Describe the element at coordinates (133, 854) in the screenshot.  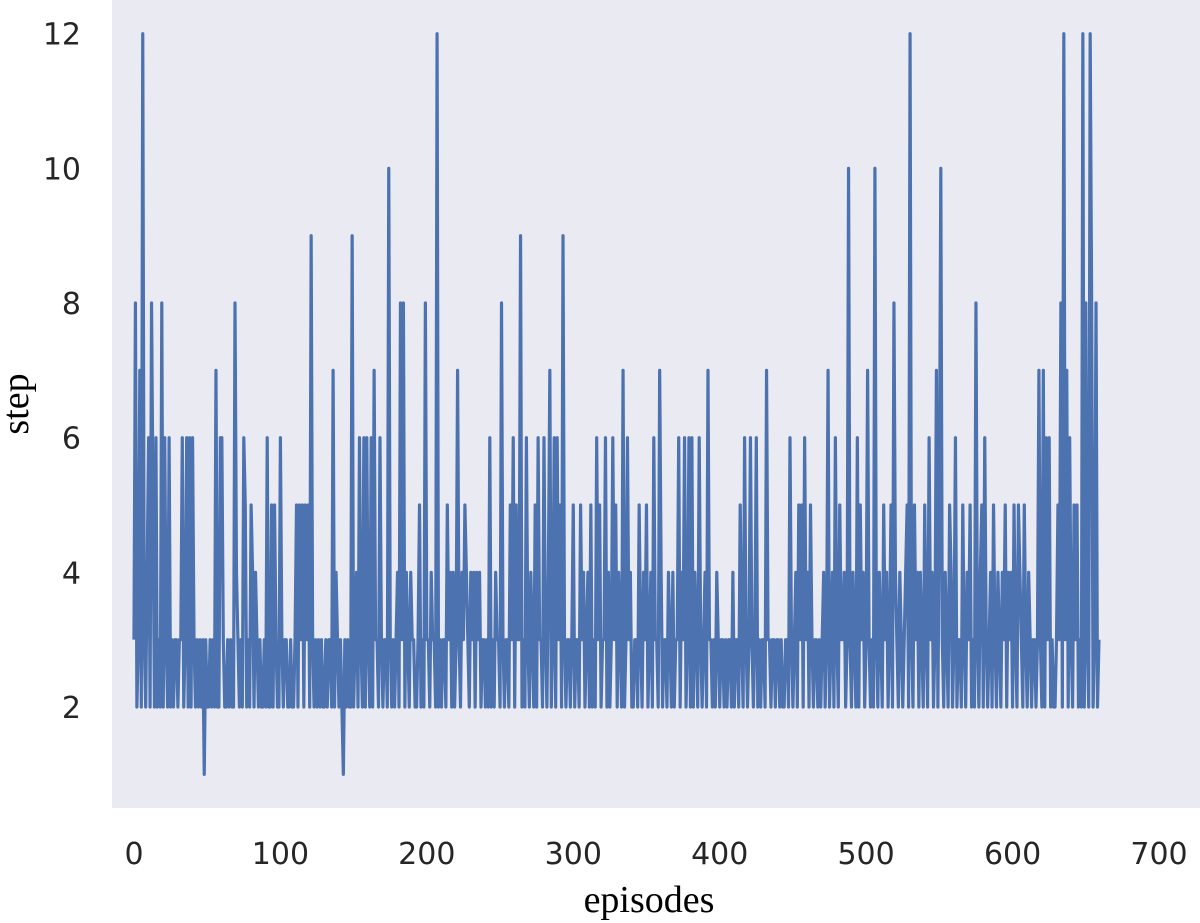
I see `x-tick-label: 0` at that location.